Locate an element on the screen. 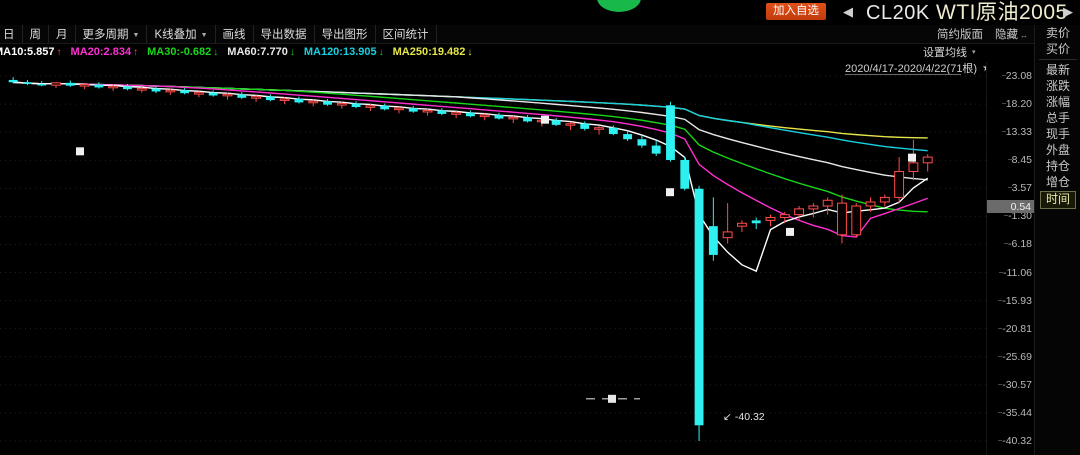  measure-handle is located at coordinates (612, 398).